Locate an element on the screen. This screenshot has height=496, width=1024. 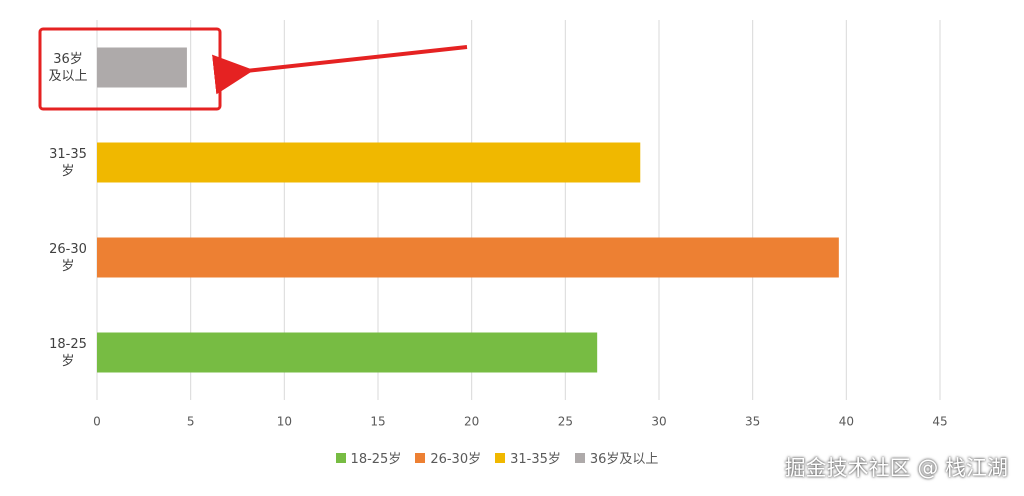
x-tick-label: 20 is located at coordinates (471, 422).